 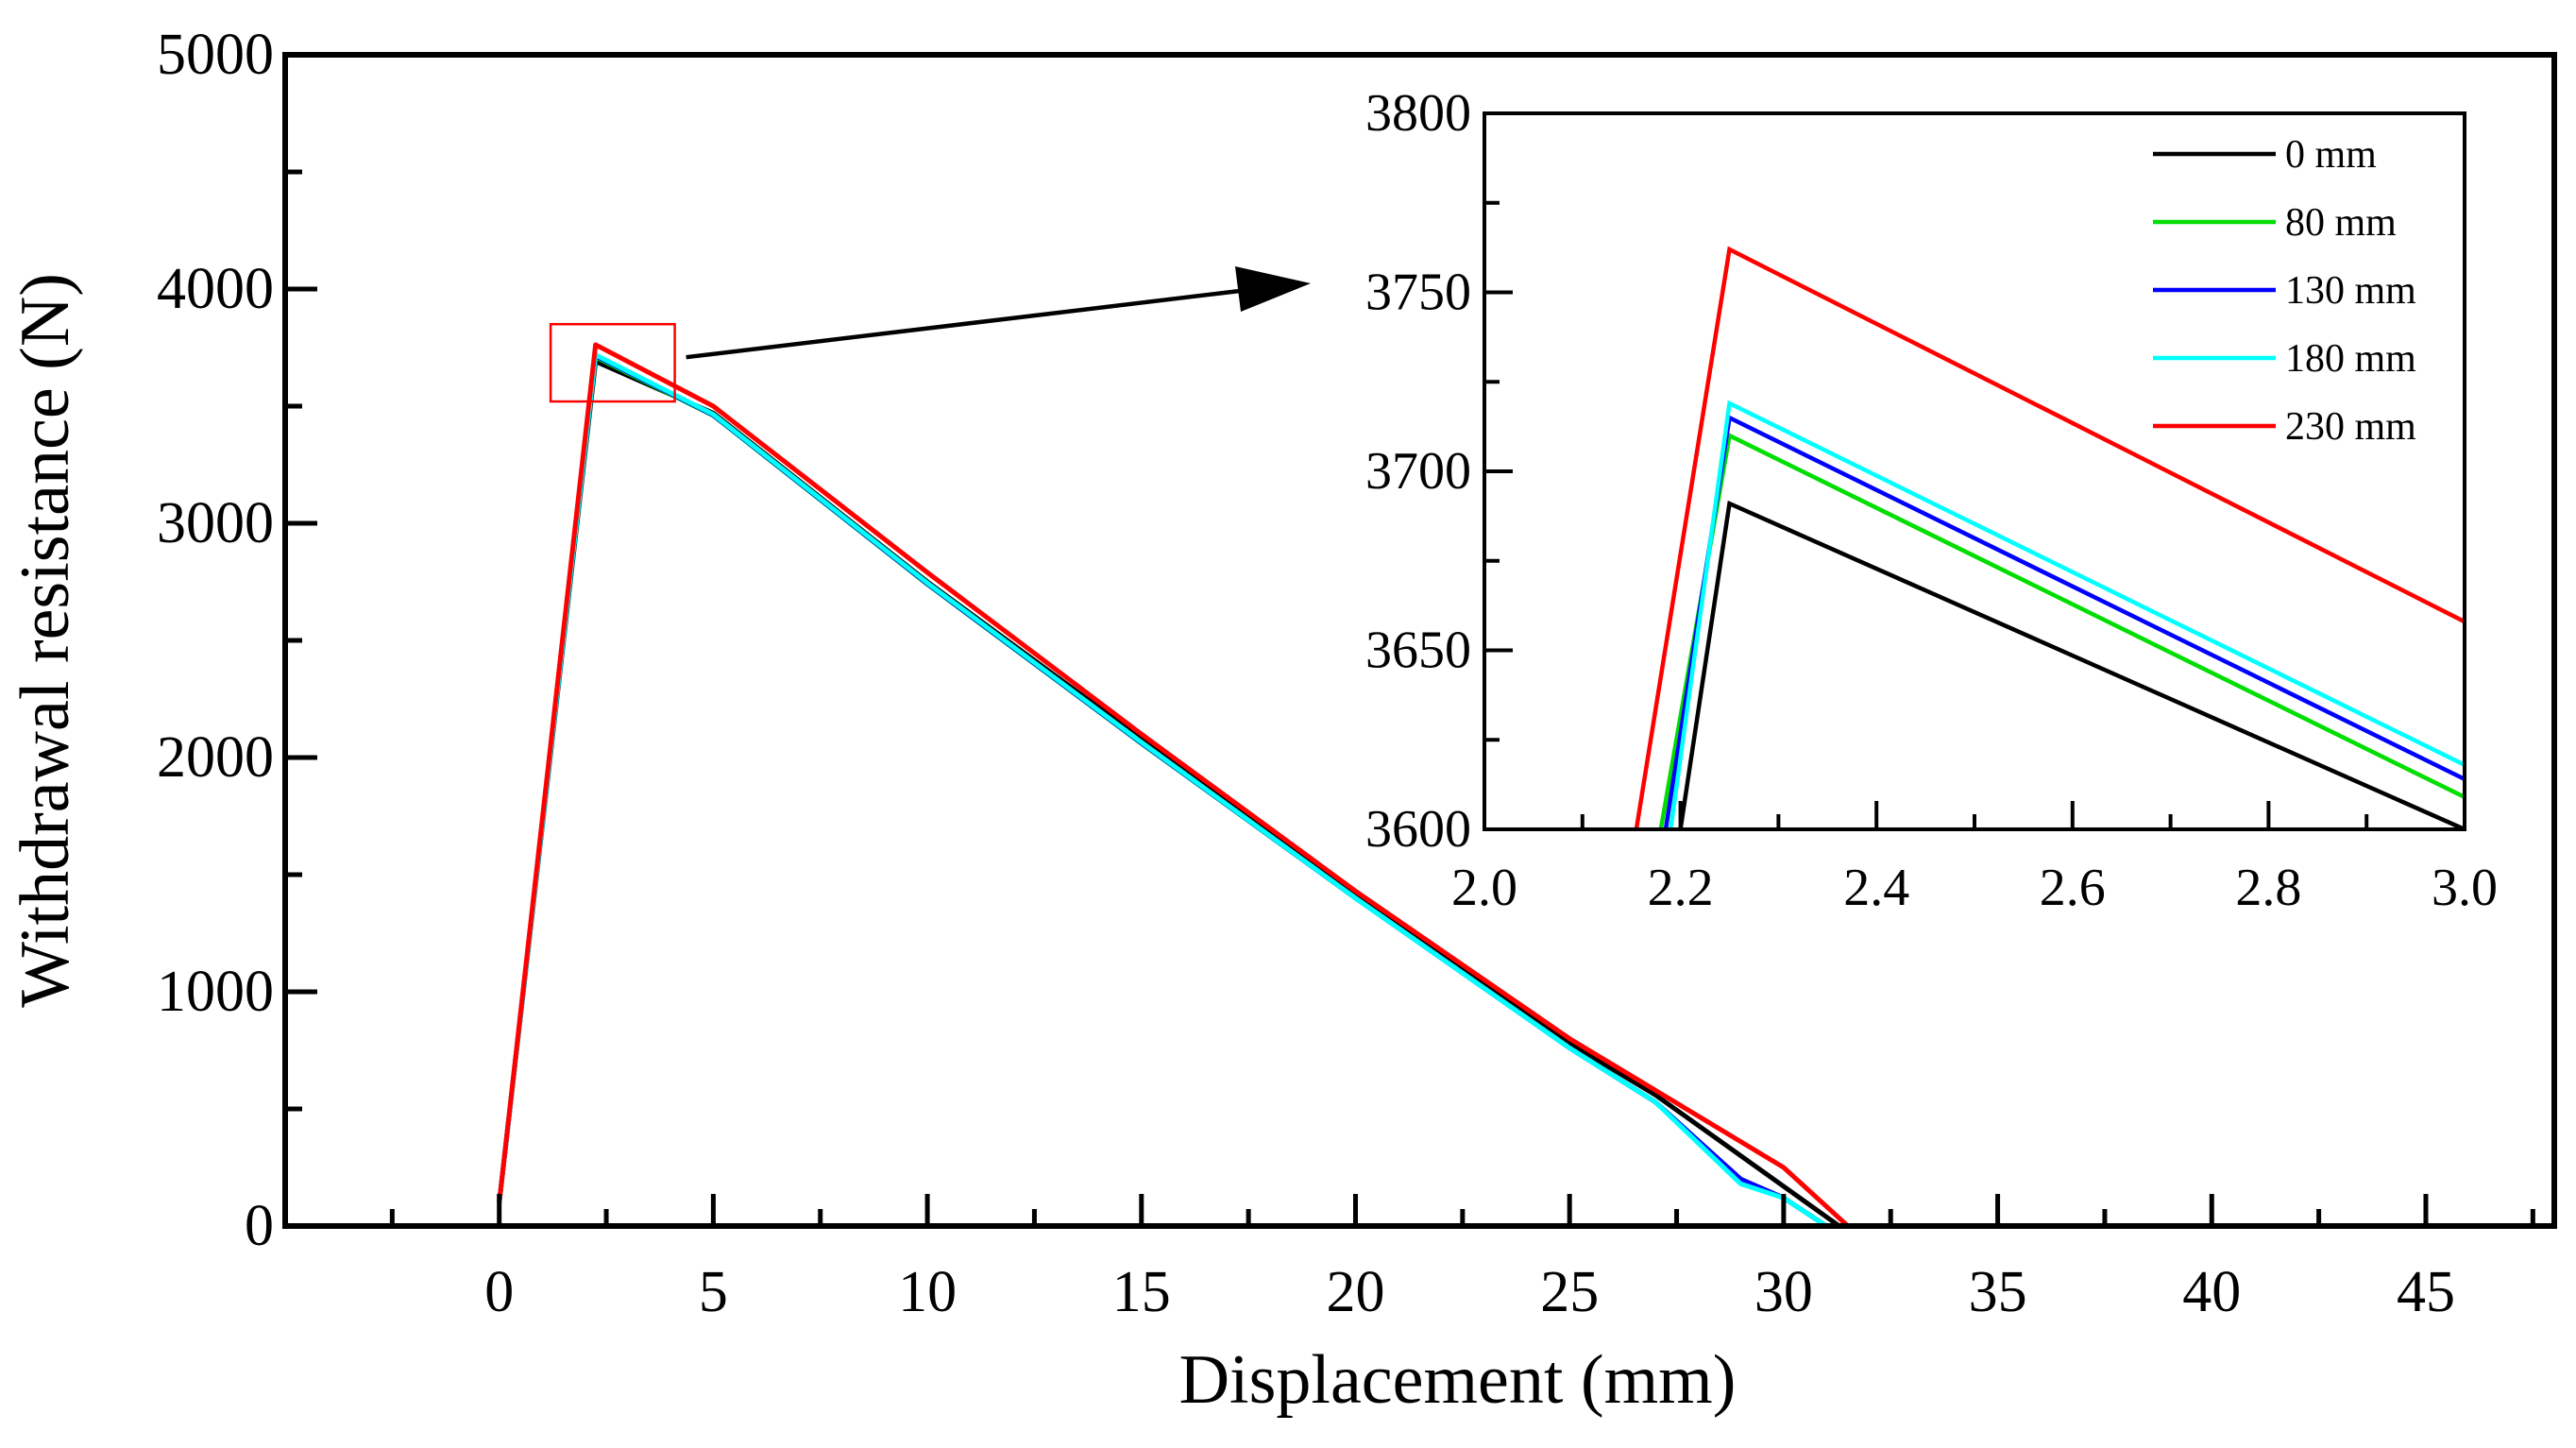 I want to click on legend-label-130-mm: 130 mm, so click(x=2350, y=291).